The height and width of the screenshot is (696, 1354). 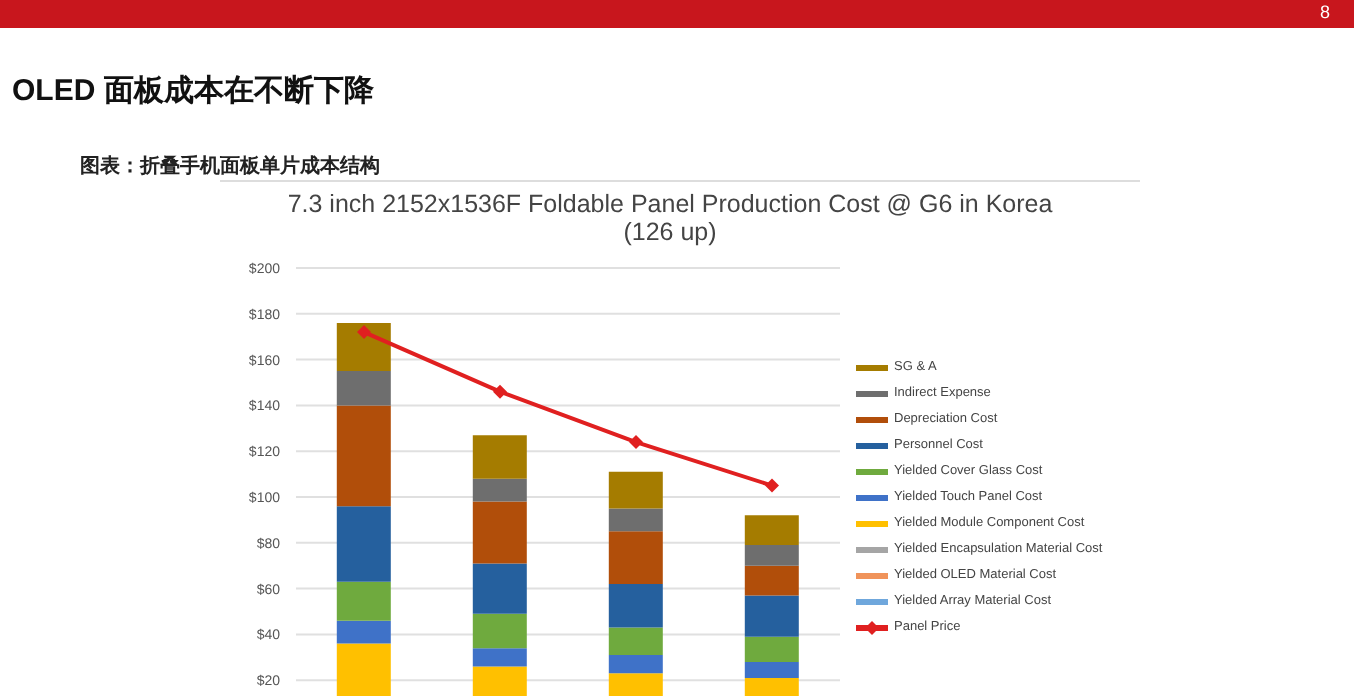 What do you see at coordinates (1324, 12) in the screenshot?
I see `text: 8` at bounding box center [1324, 12].